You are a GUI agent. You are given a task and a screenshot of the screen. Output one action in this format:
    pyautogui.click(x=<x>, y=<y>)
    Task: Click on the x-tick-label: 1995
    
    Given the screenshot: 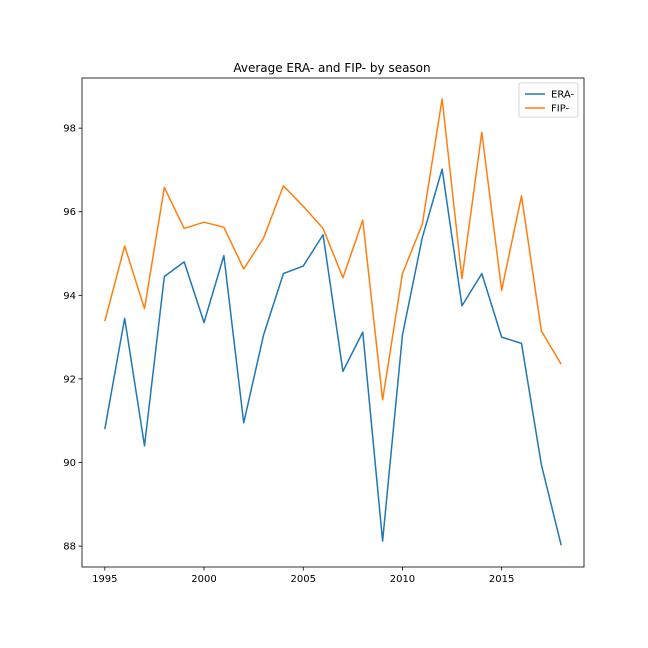 What is the action you would take?
    pyautogui.click(x=104, y=579)
    